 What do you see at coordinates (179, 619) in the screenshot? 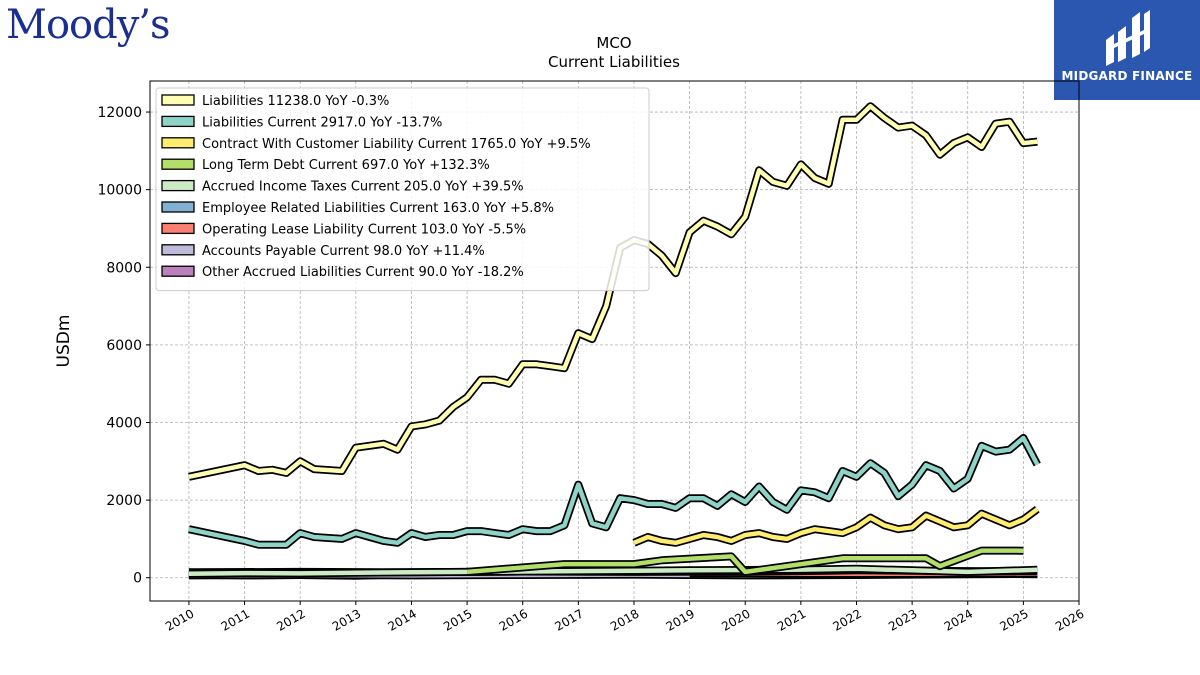
I see `x-tick-label: 2010` at bounding box center [179, 619].